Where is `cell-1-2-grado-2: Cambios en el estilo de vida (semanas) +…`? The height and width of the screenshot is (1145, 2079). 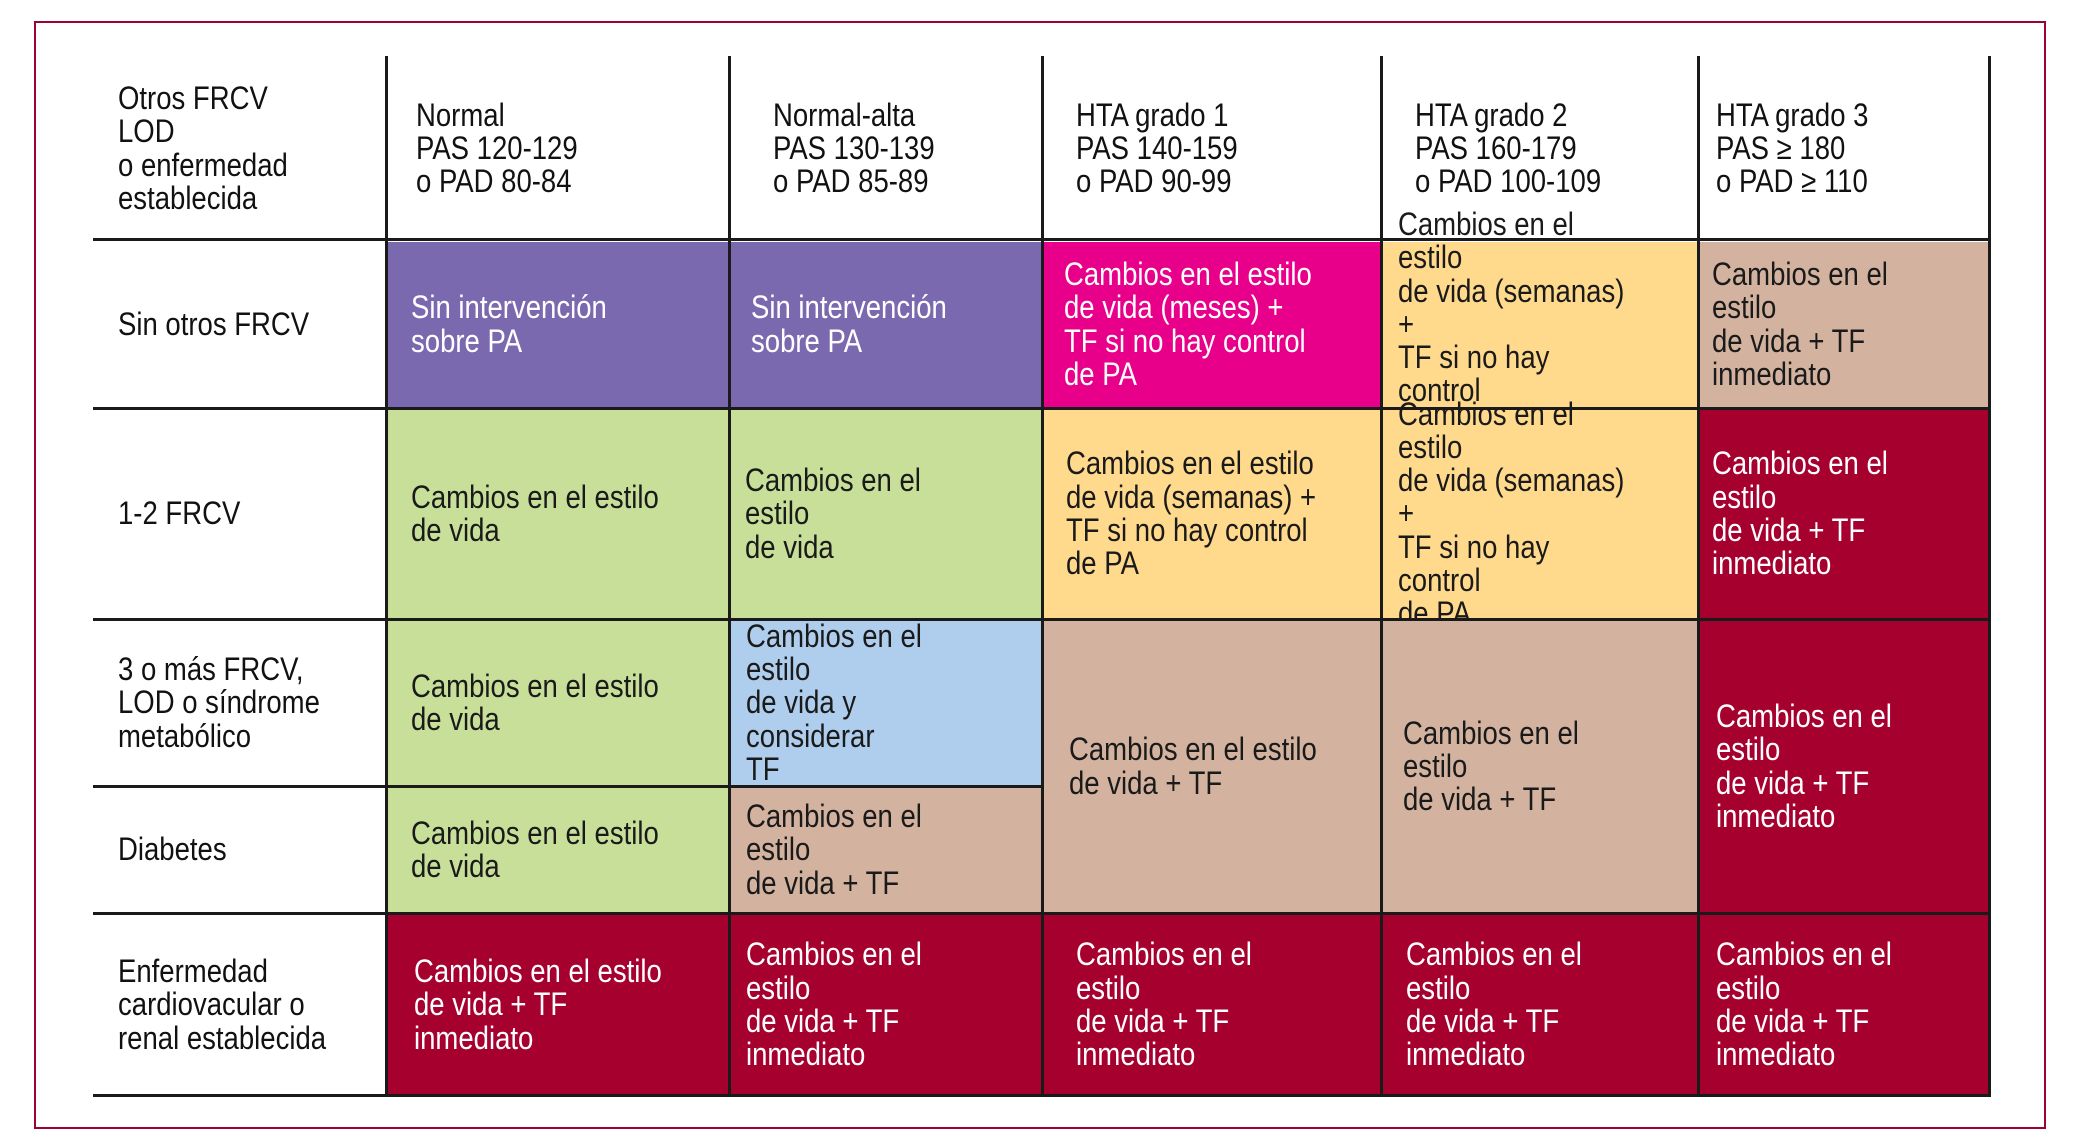
cell-1-2-grado-2: Cambios en el estilo de vida (semanas) +… is located at coordinates (1540, 513).